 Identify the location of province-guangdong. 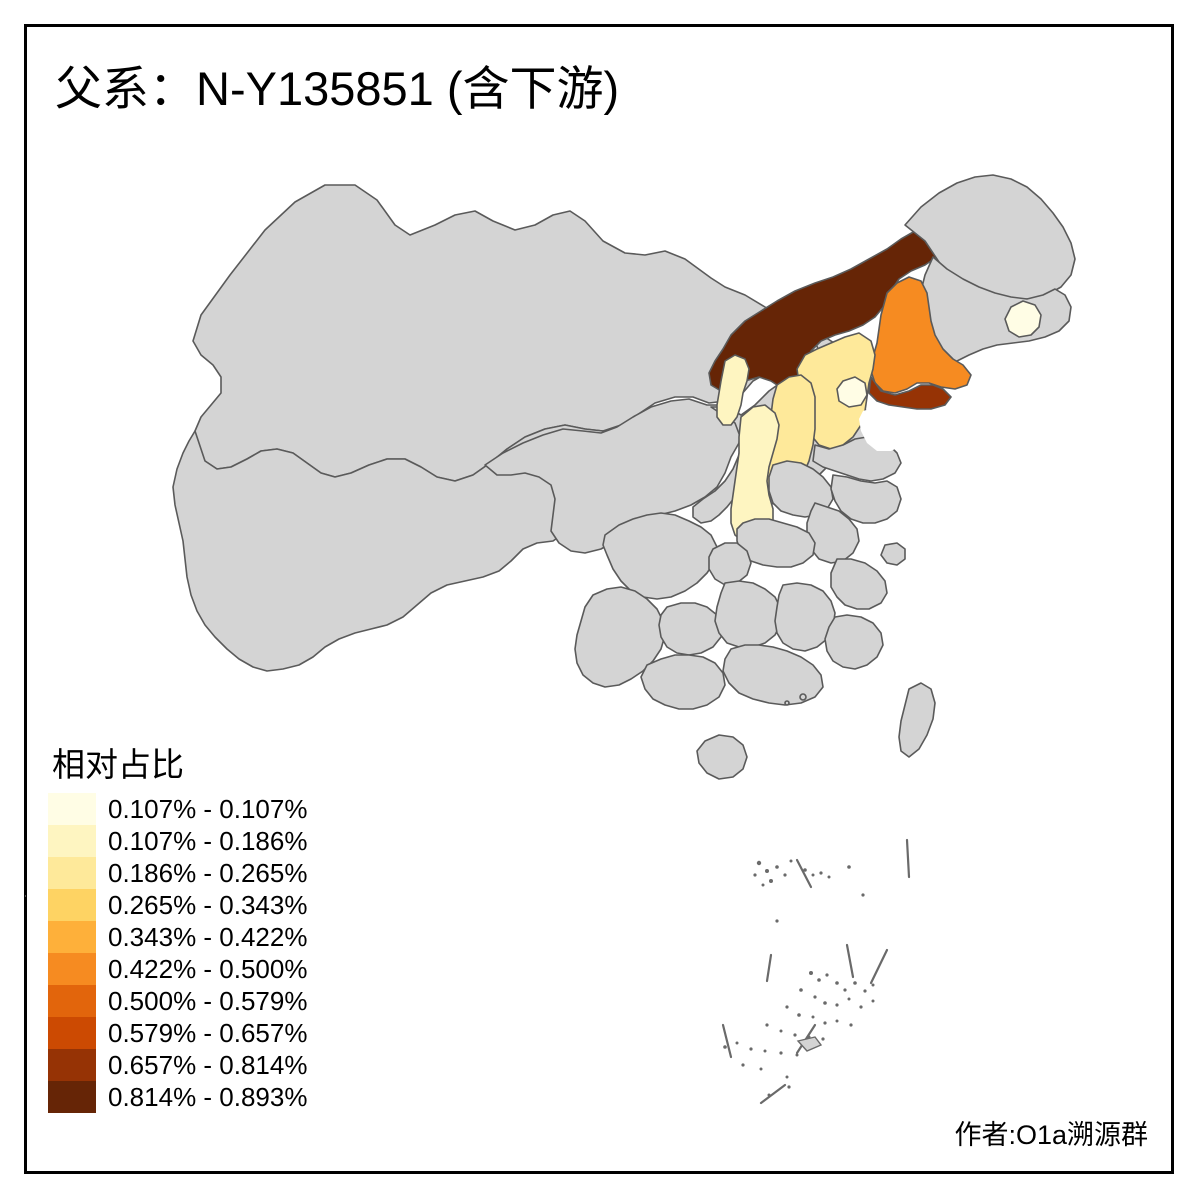
(773, 675).